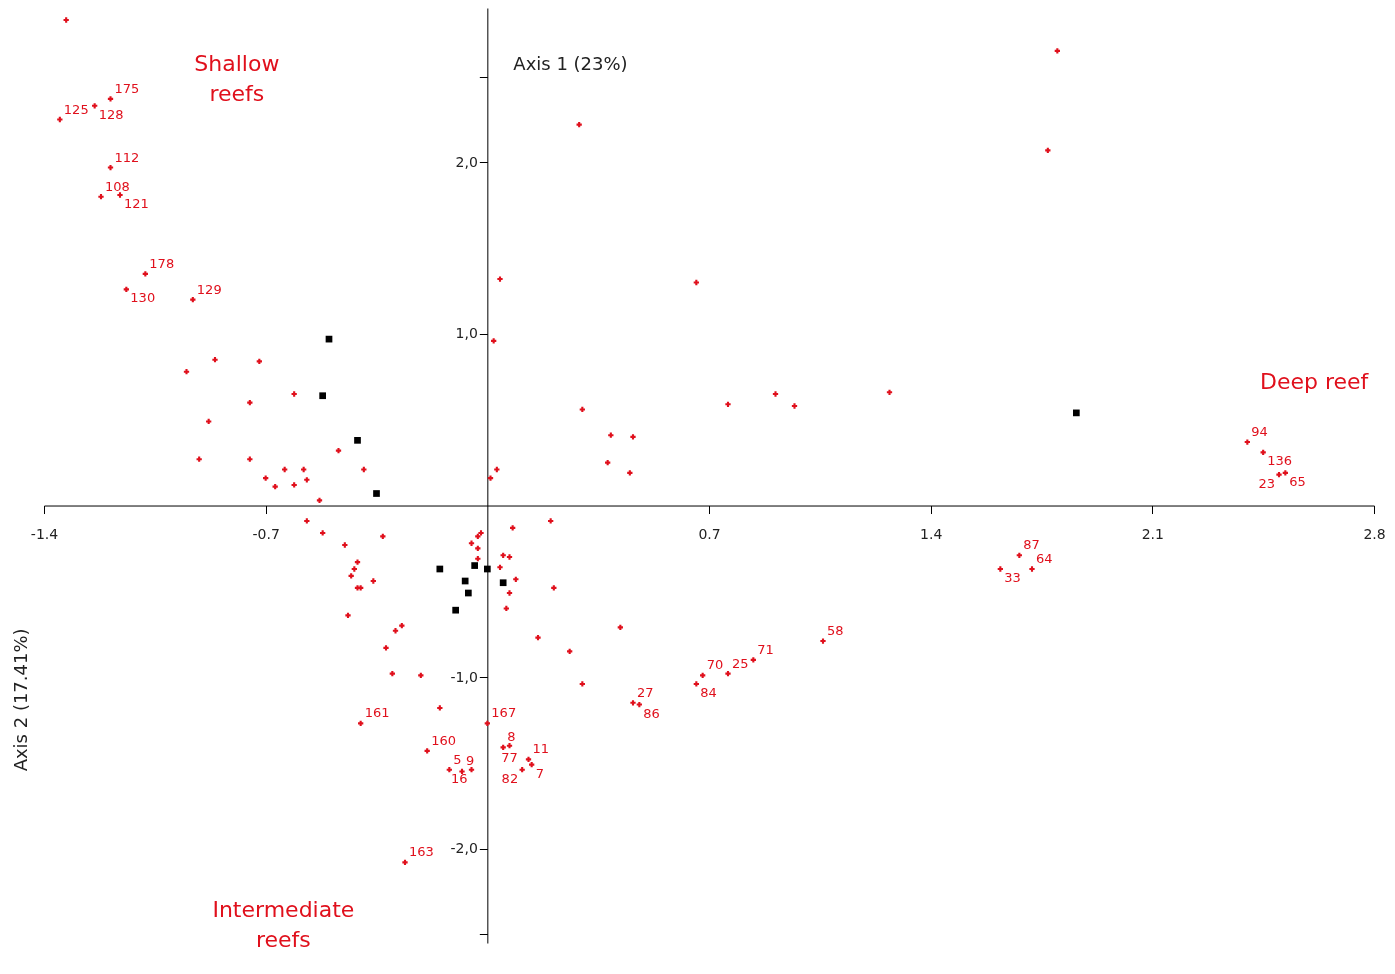 This screenshot has height=974, width=1395. Describe the element at coordinates (708, 692) in the screenshot. I see `annotation: 84` at that location.